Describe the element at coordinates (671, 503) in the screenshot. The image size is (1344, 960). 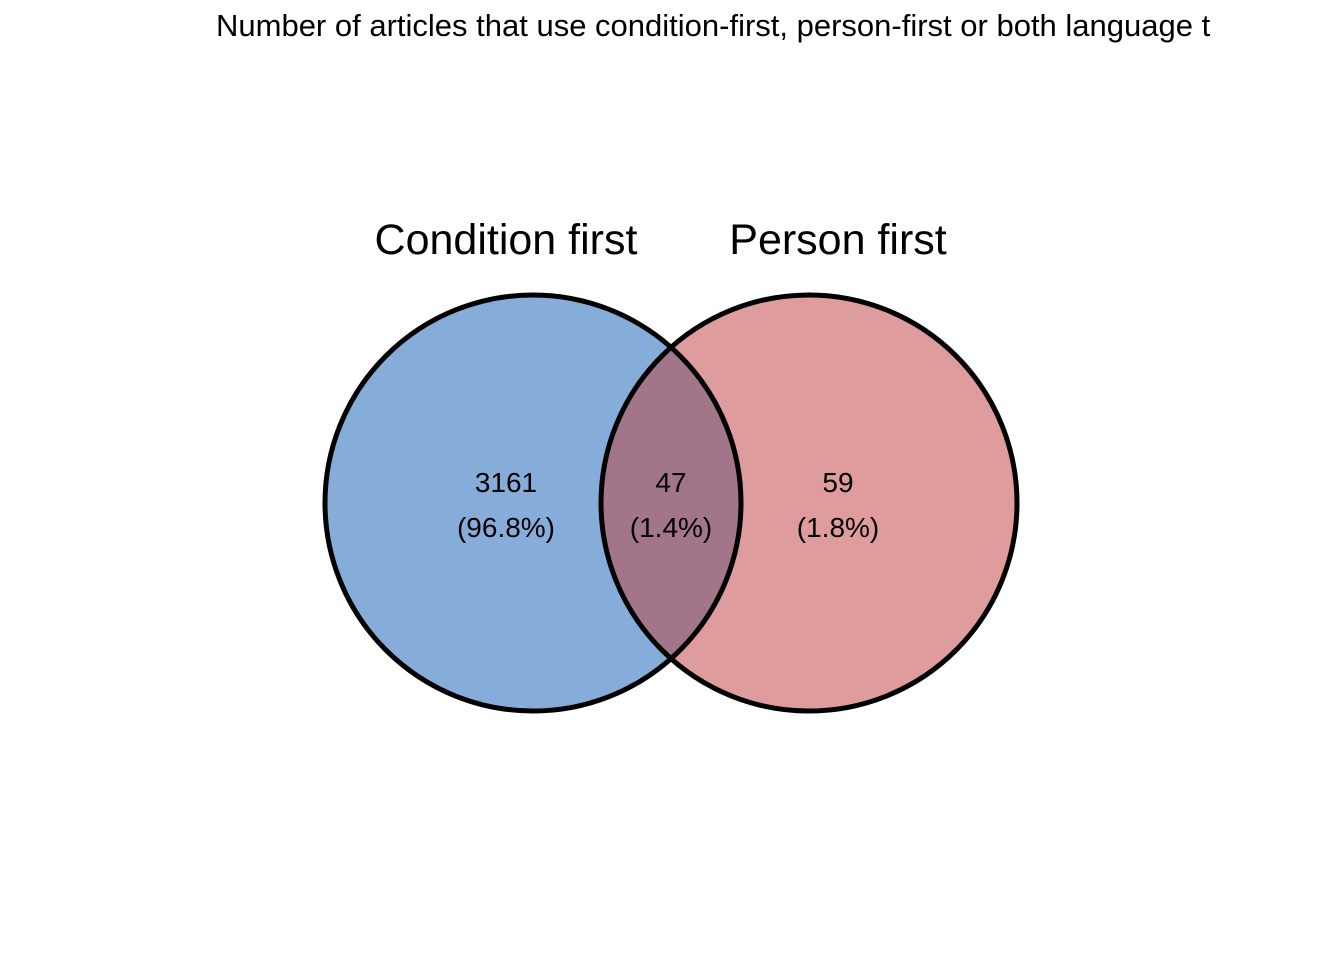
I see `overlap-region` at that location.